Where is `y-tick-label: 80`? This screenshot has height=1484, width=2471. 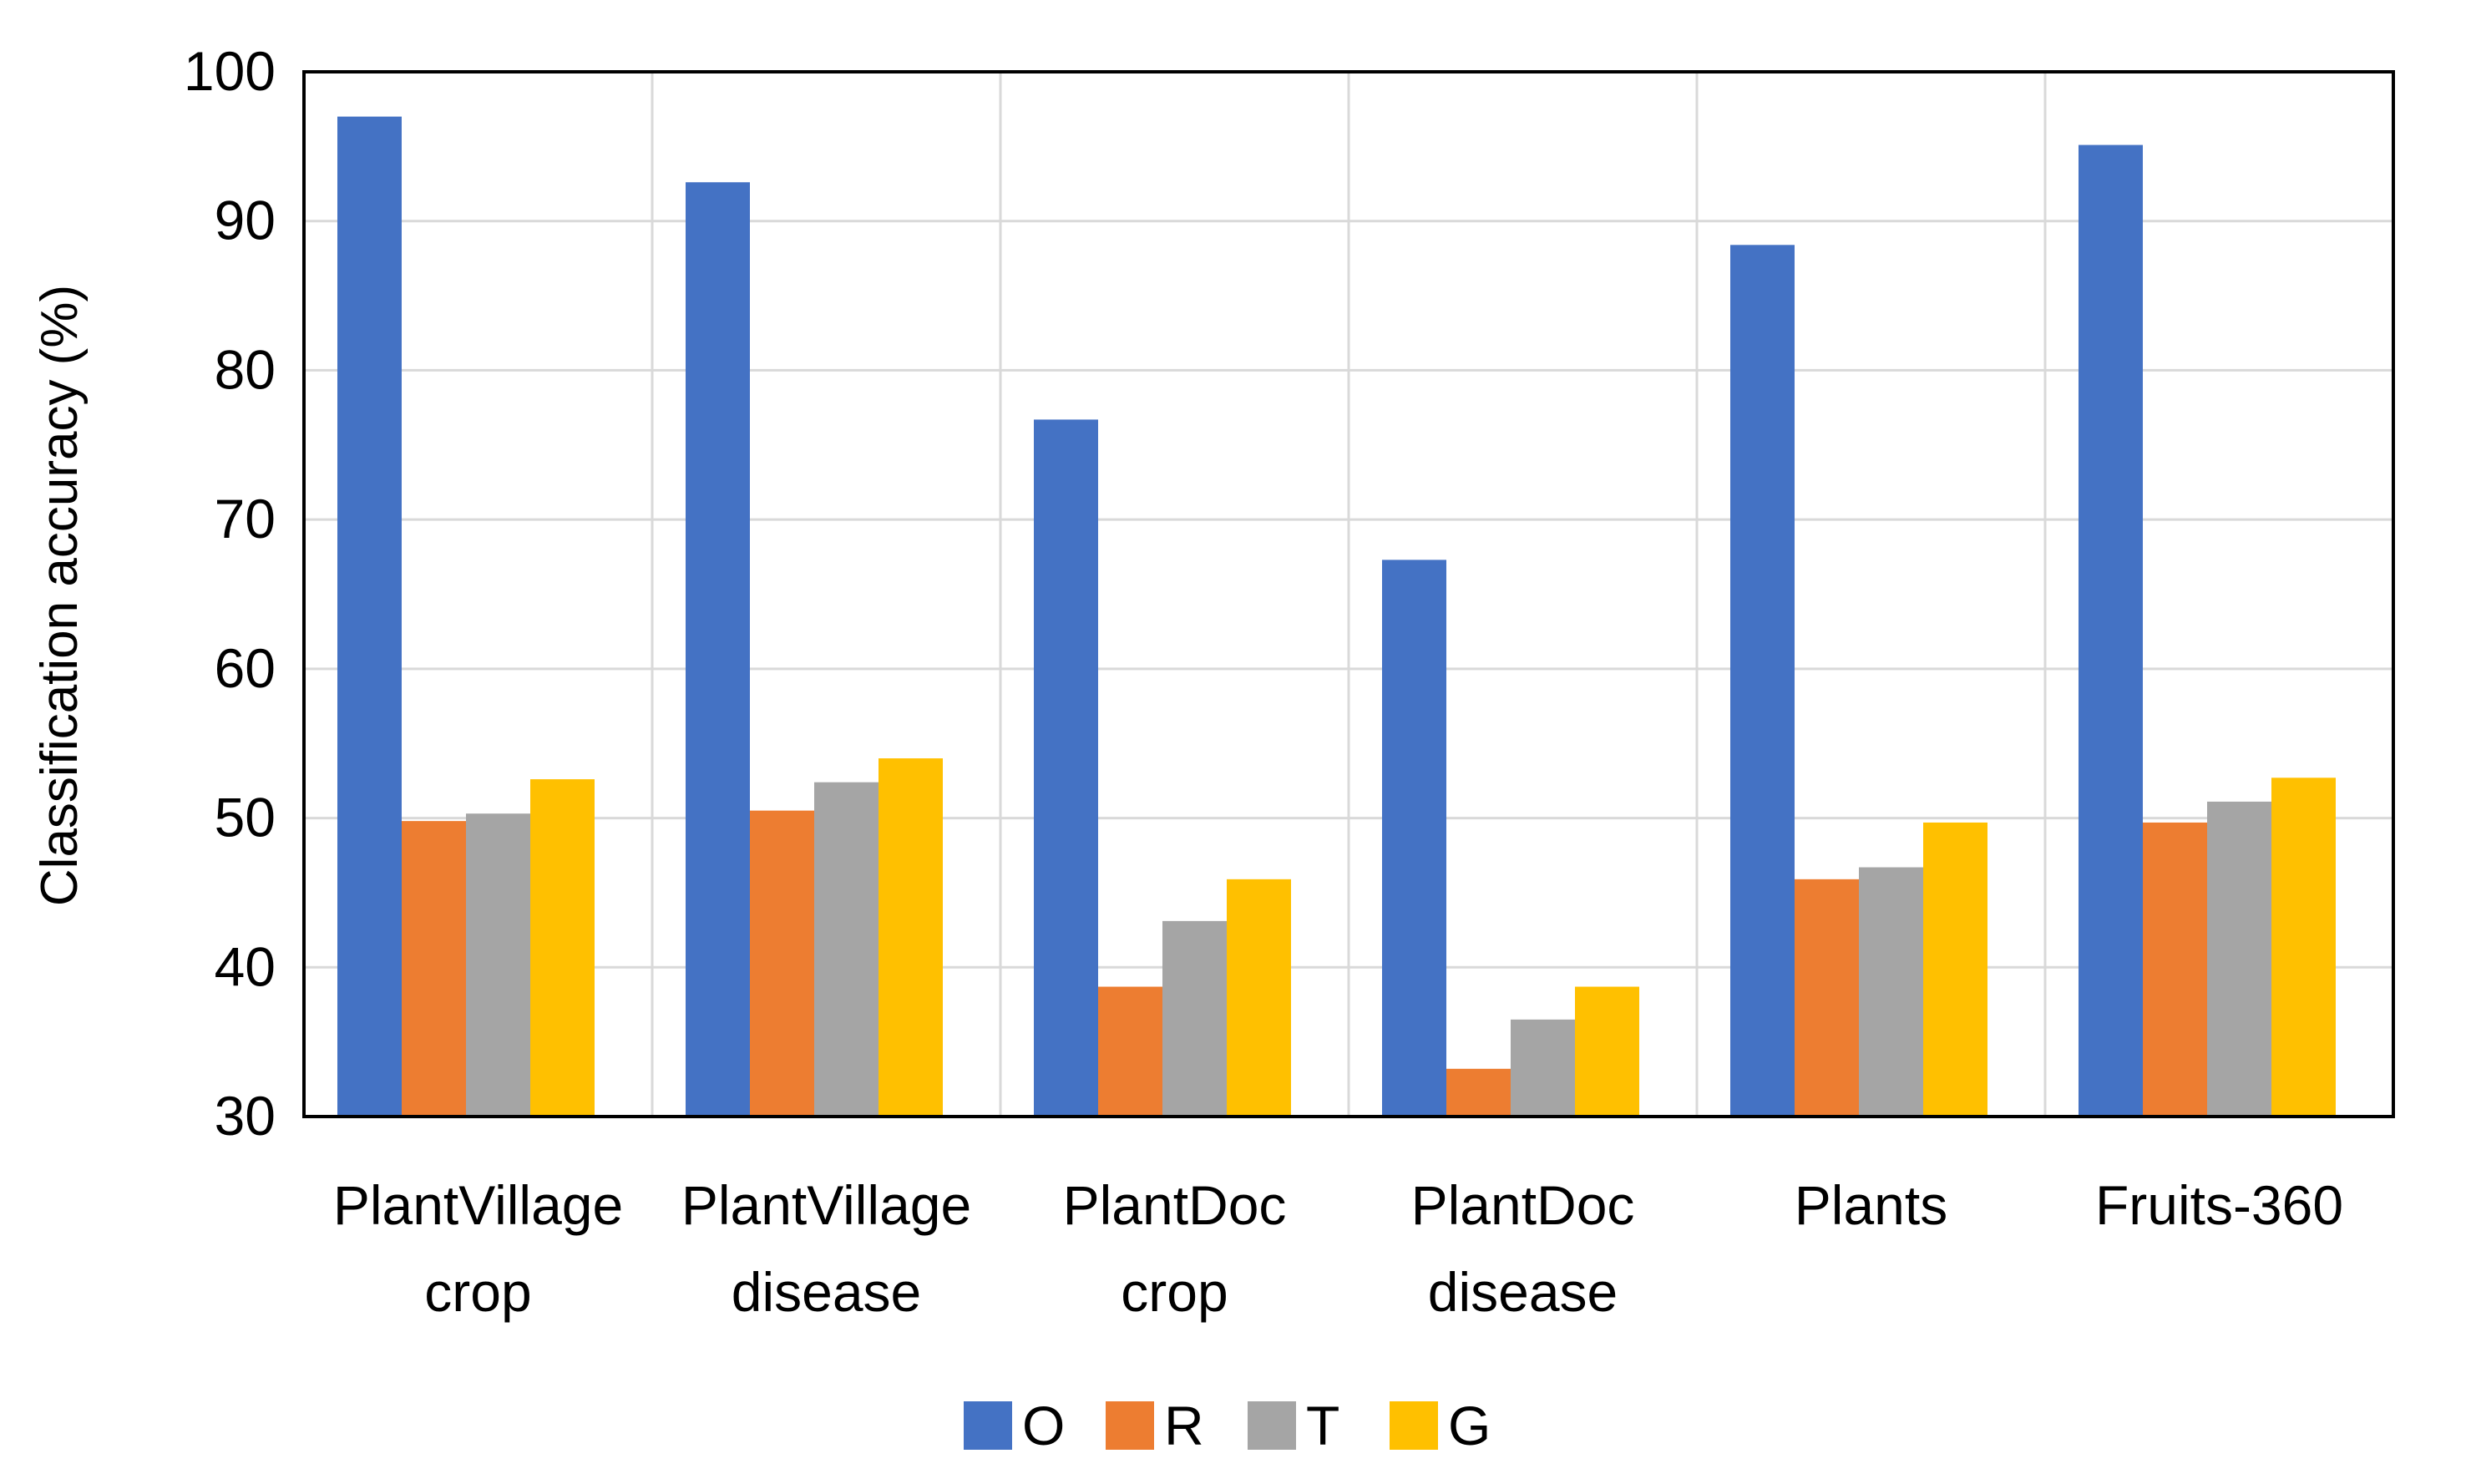 y-tick-label: 80 is located at coordinates (245, 369).